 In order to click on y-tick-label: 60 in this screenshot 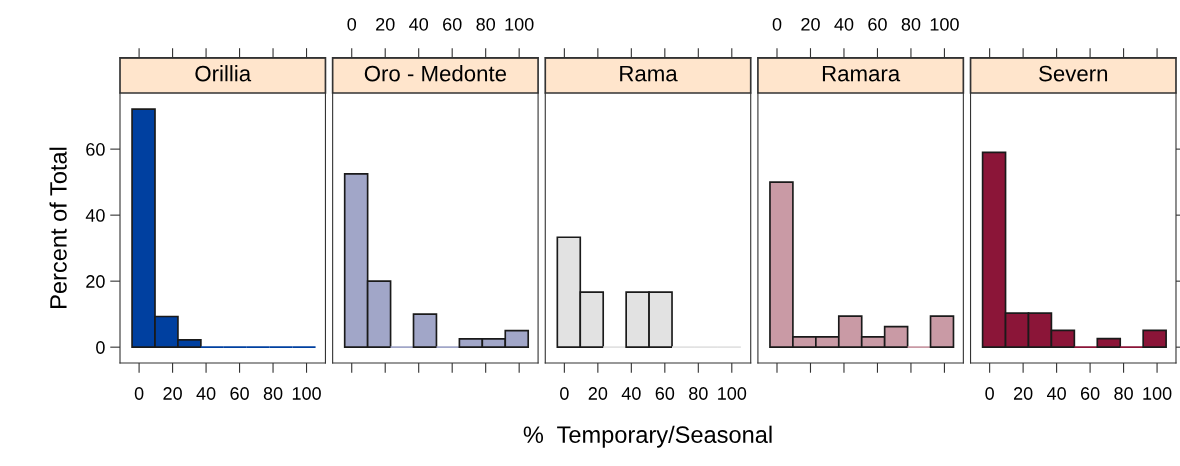, I will do `click(95, 149)`.